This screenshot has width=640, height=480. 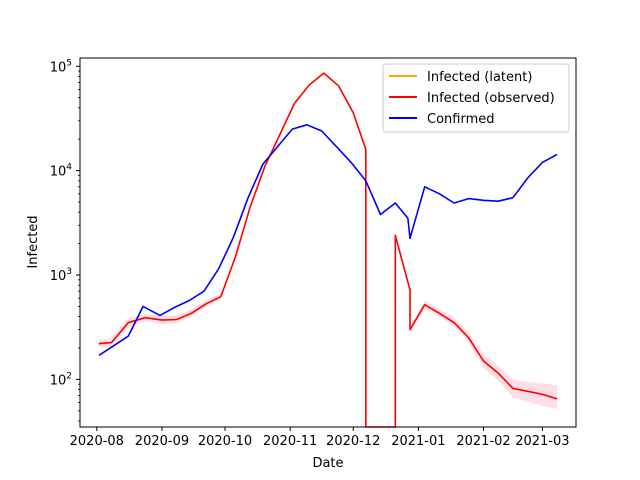 I want to click on x-tick-label: 2021-02, so click(x=483, y=441).